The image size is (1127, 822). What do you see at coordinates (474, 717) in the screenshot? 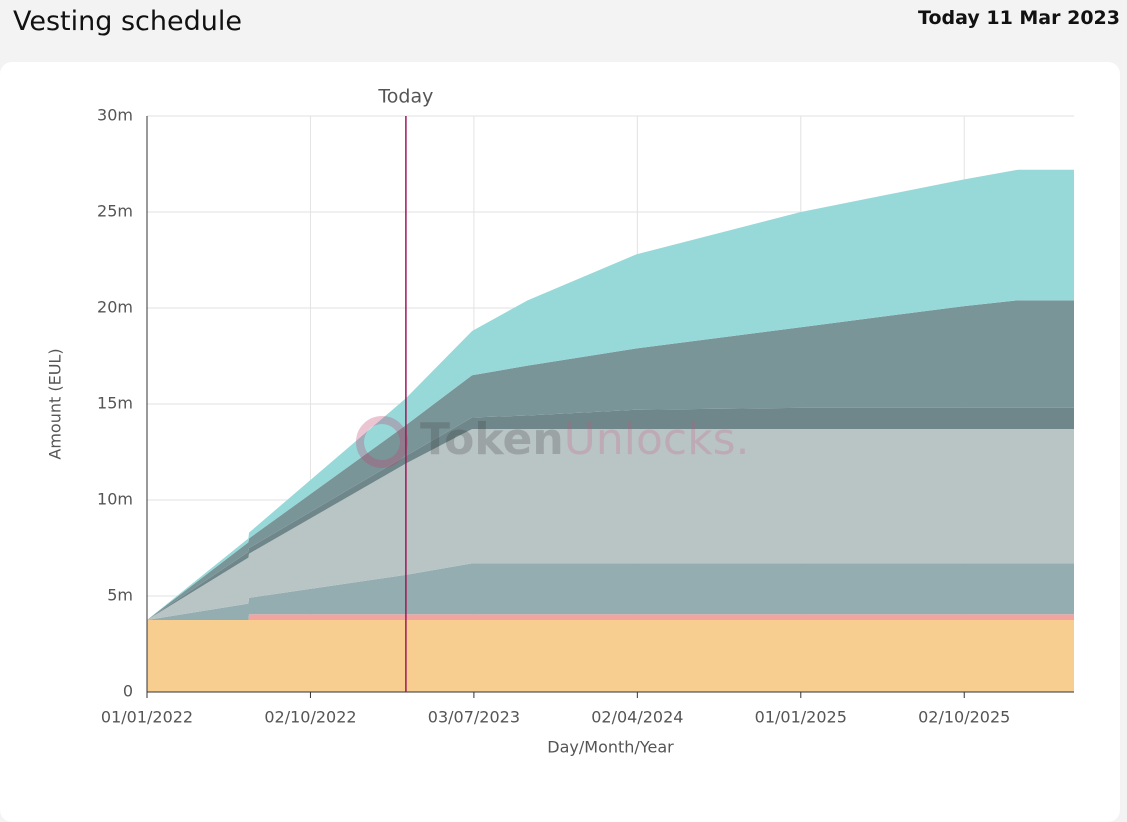
I see `x-tick-label: 03/07/2023` at bounding box center [474, 717].